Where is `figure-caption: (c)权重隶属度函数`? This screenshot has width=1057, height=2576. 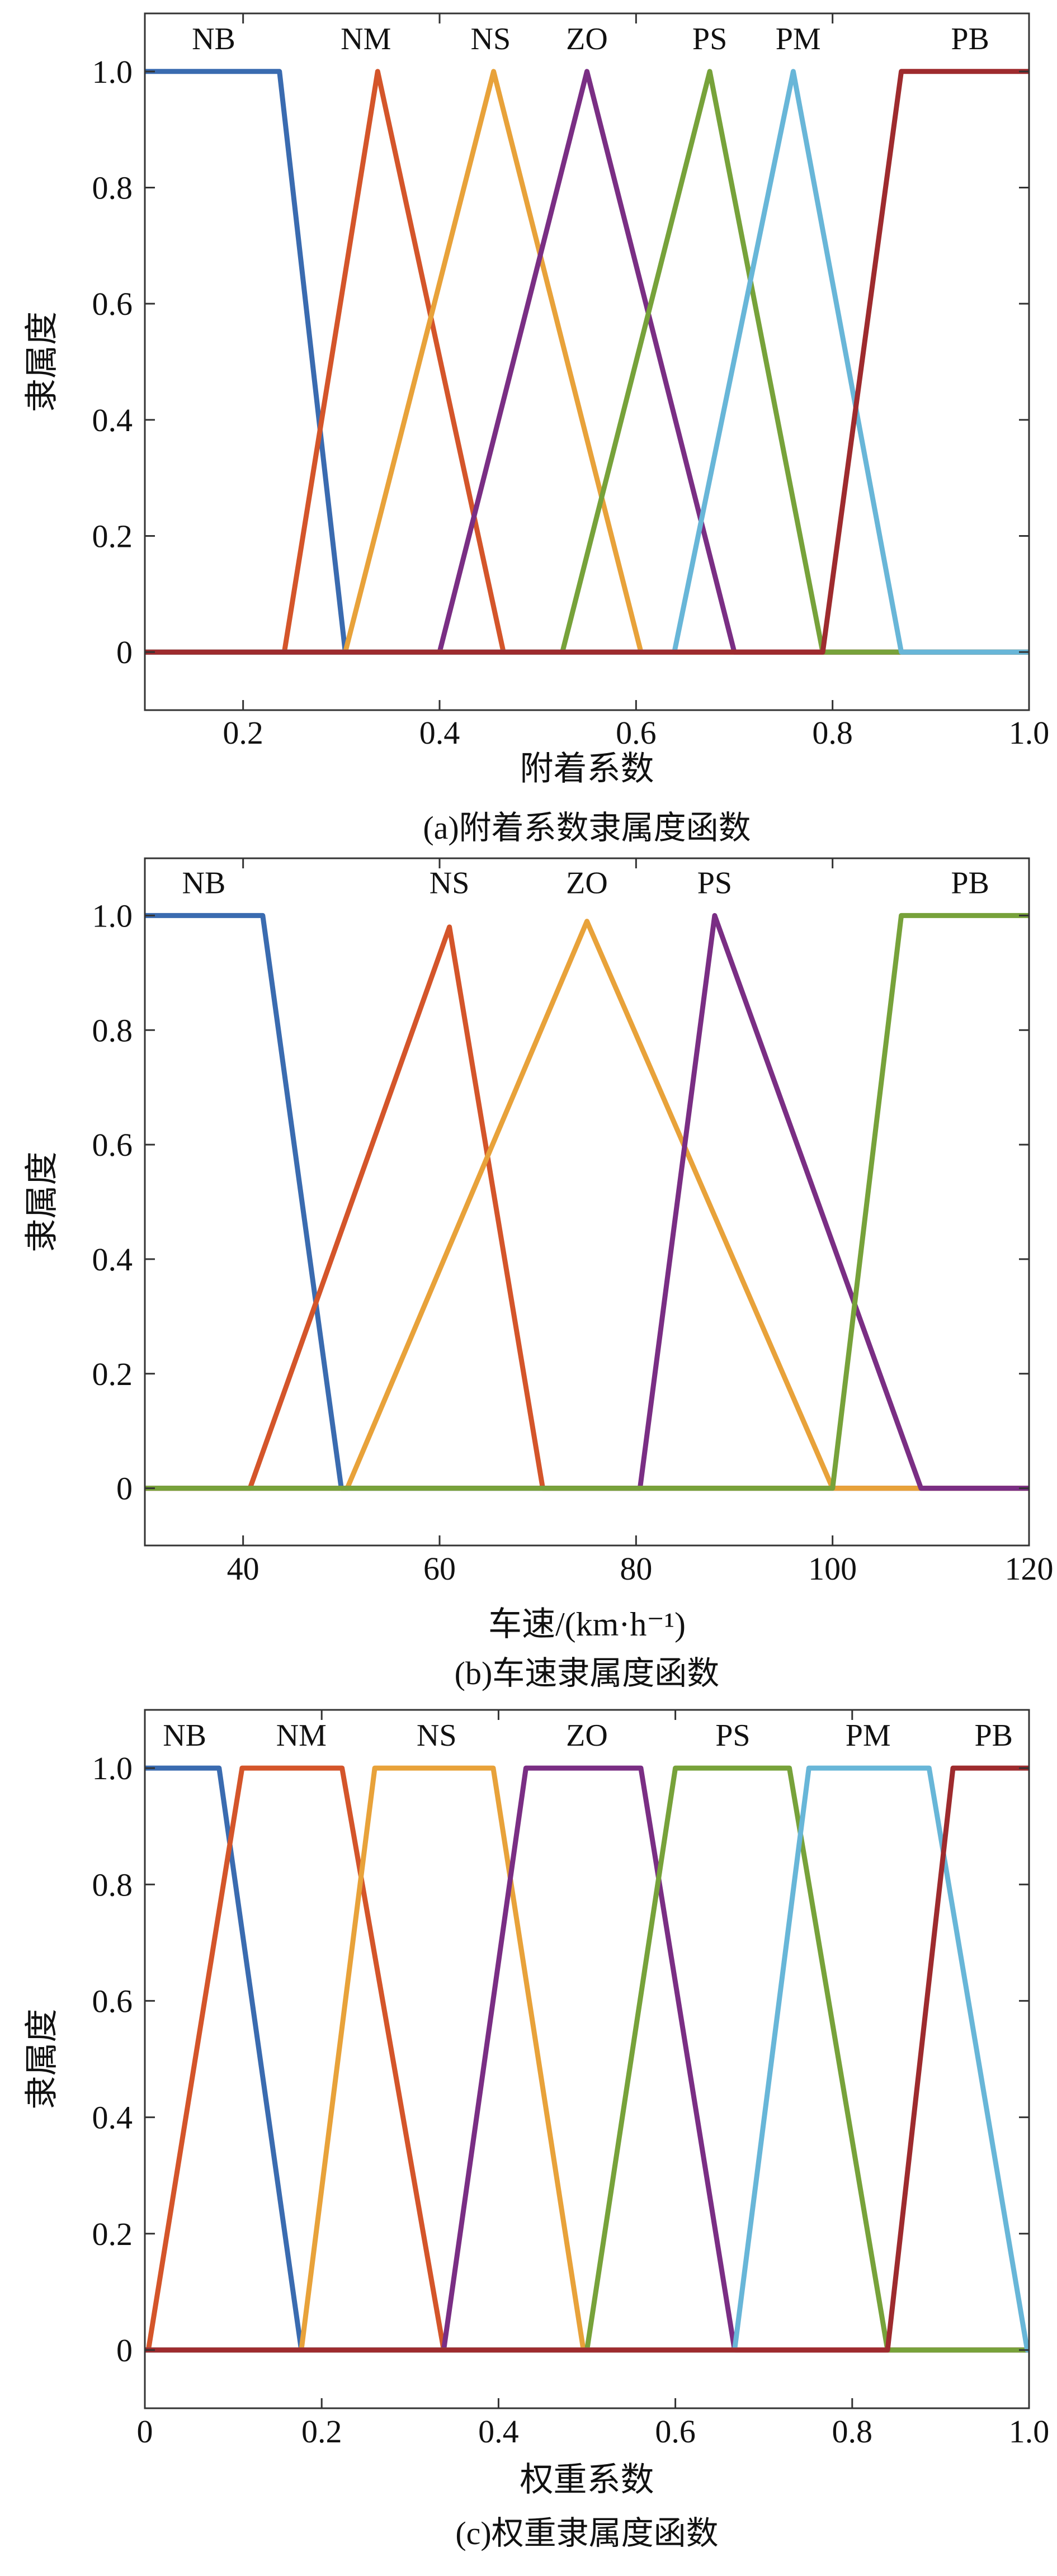
figure-caption: (c)权重隶属度函数 is located at coordinates (586, 2533).